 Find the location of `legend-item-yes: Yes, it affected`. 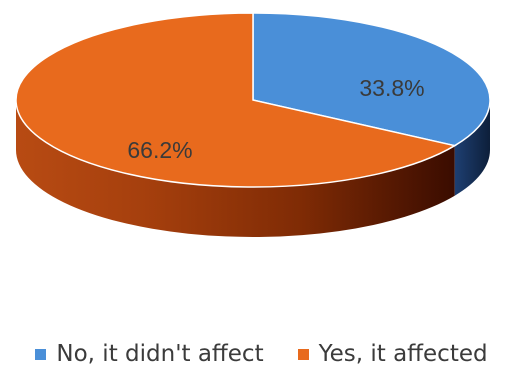

legend-item-yes: Yes, it affected is located at coordinates (392, 354).